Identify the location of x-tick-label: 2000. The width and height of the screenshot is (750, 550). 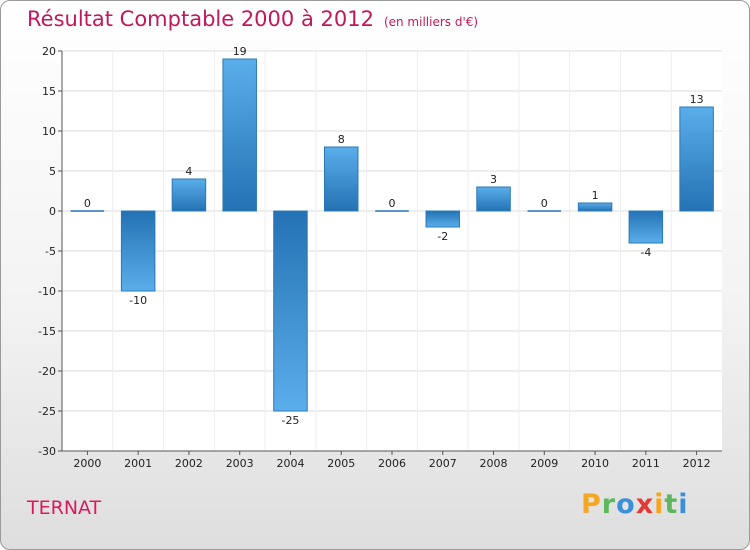
(87, 463).